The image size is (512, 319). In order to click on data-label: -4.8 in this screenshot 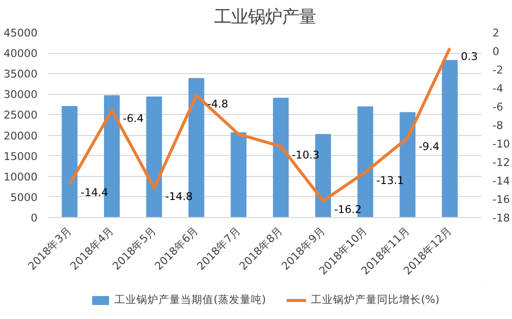, I will do `click(217, 103)`.